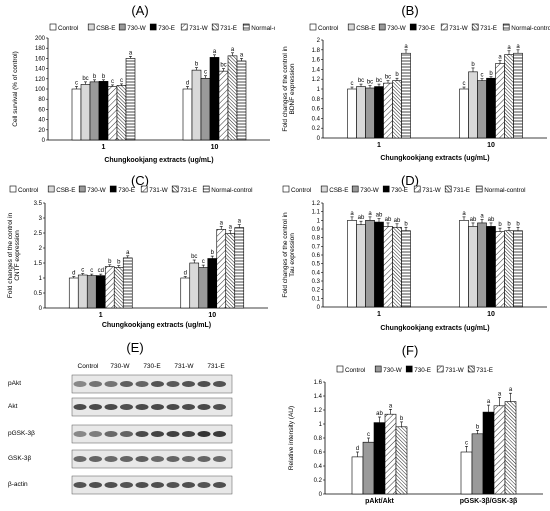 This screenshot has width=550, height=511. Describe the element at coordinates (15, 89) in the screenshot. I see `y-axis-label: Cell survival (% of control)` at that location.